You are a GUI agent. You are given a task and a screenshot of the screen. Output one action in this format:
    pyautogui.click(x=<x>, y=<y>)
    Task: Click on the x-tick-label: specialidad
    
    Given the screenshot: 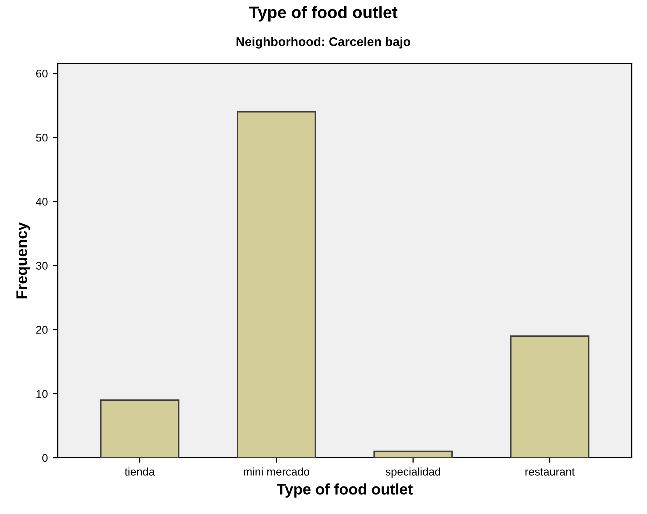 What is the action you would take?
    pyautogui.click(x=413, y=473)
    